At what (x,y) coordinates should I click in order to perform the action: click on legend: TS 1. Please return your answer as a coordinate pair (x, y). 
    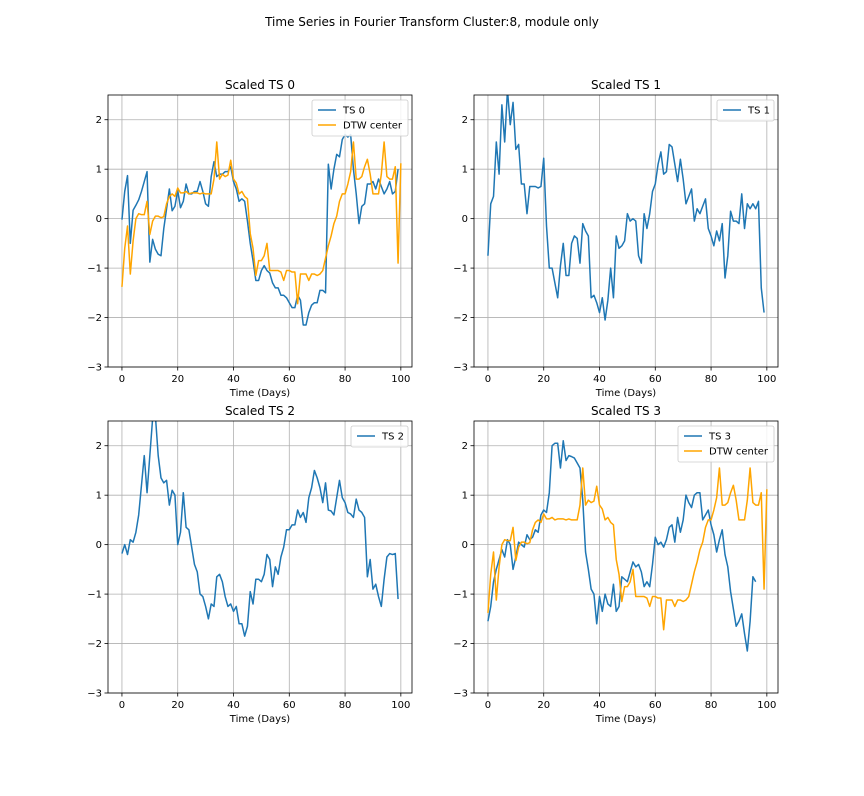
    Looking at the image, I should click on (745, 110).